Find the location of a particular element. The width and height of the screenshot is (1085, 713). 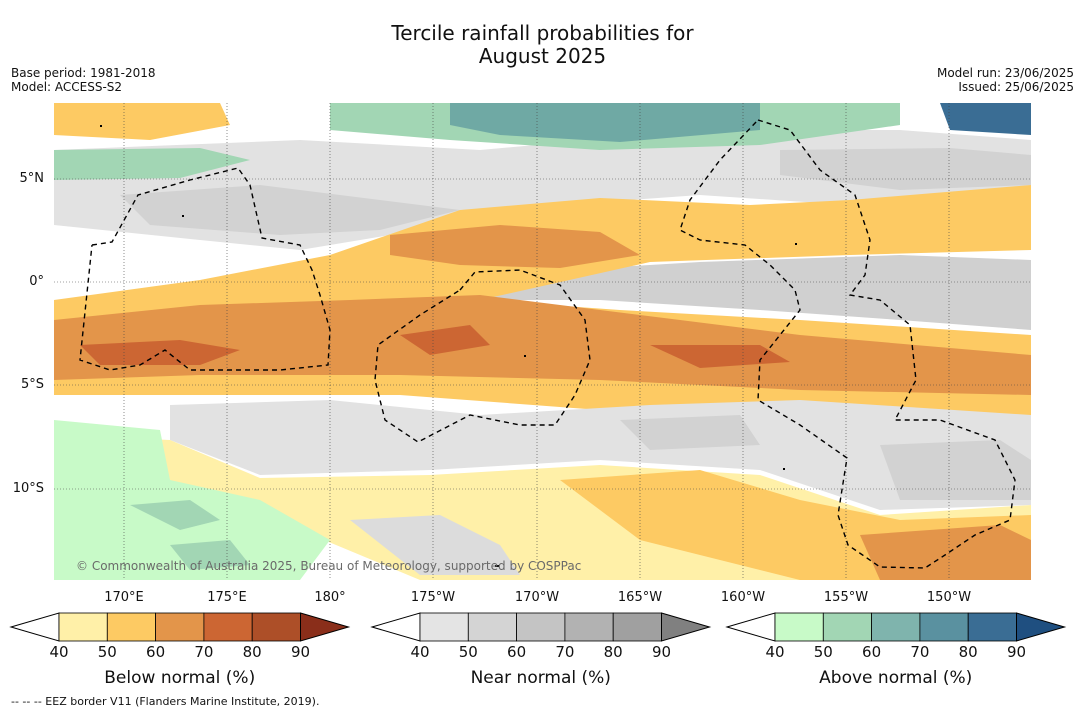

above-normal-region-west is located at coordinates (152, 164).